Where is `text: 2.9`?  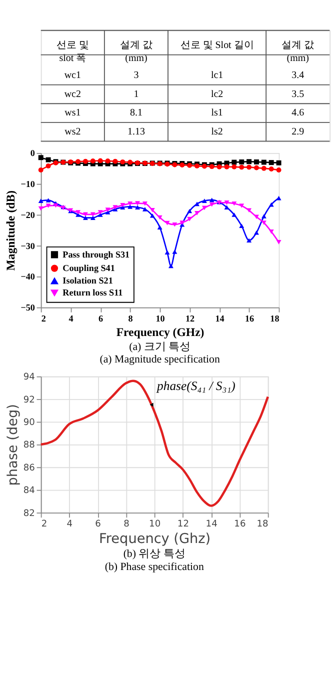
text: 2.9 is located at coordinates (298, 132).